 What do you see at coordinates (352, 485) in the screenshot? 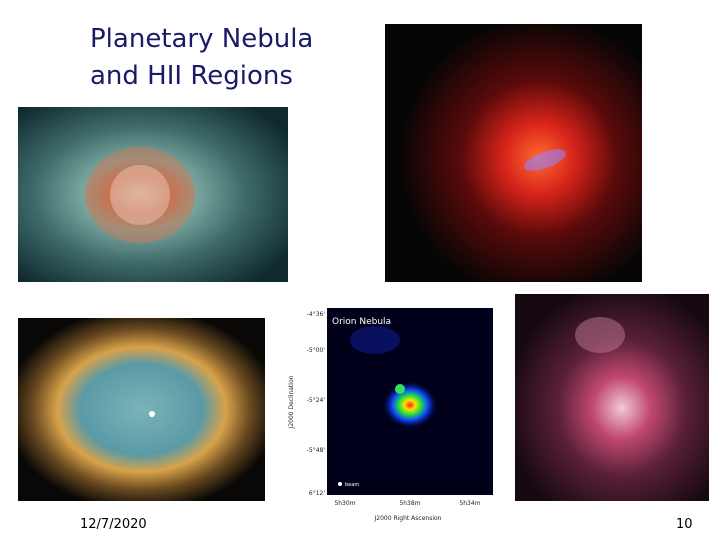
I see `map-legend: beam` at bounding box center [352, 485].